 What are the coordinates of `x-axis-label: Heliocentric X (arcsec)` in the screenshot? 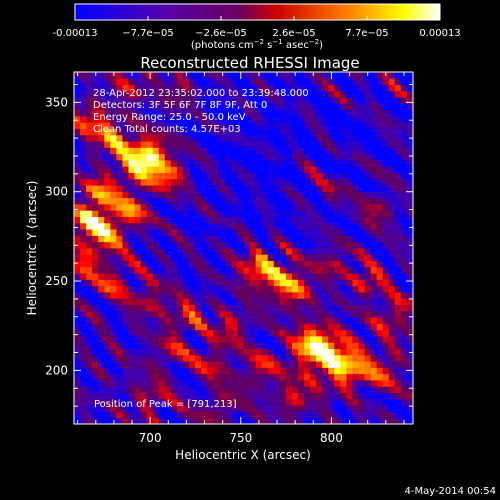 It's located at (243, 455).